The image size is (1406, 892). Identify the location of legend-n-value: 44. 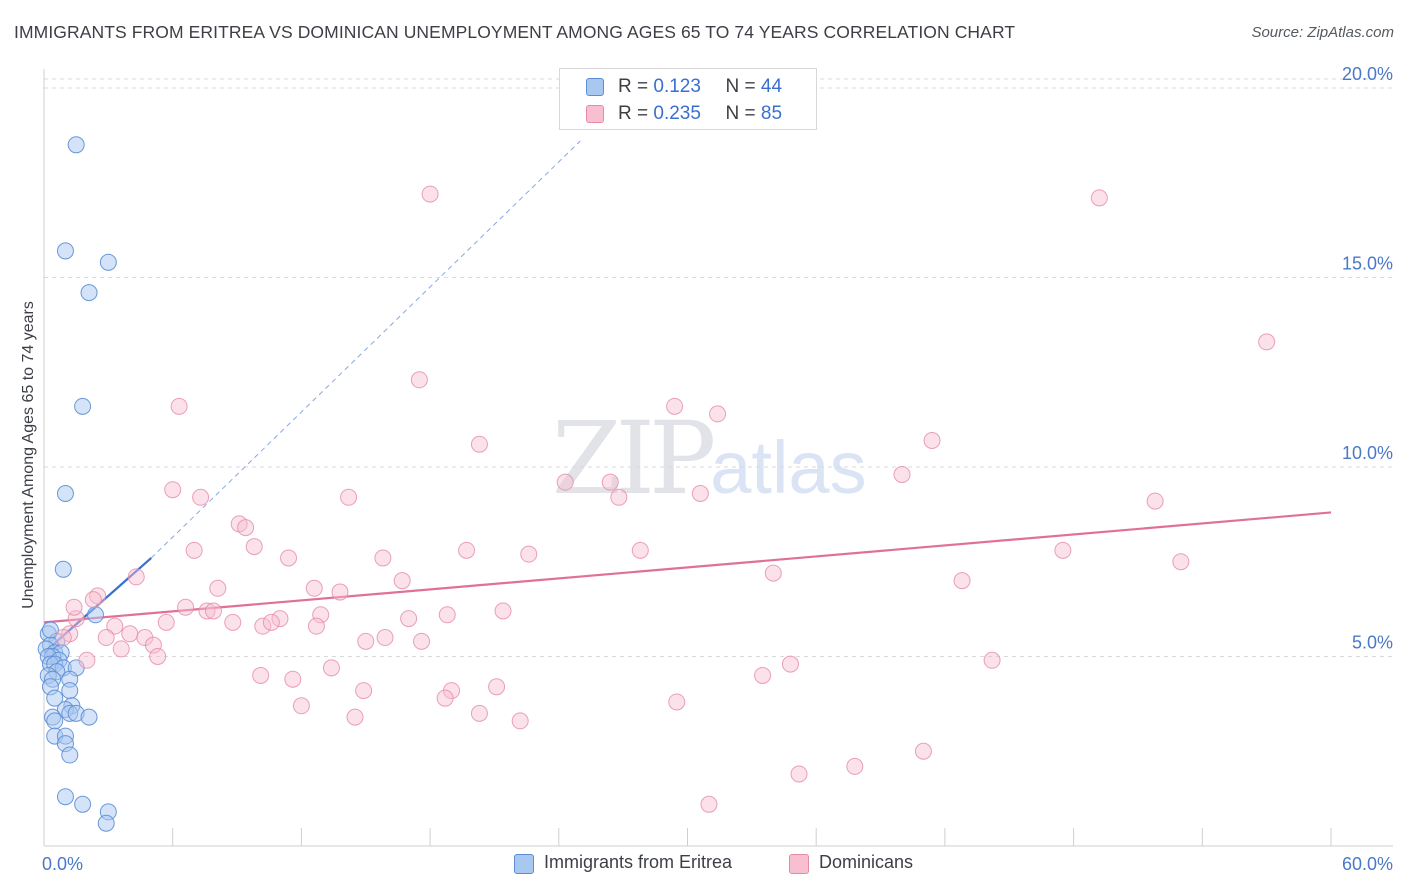
(771, 86).